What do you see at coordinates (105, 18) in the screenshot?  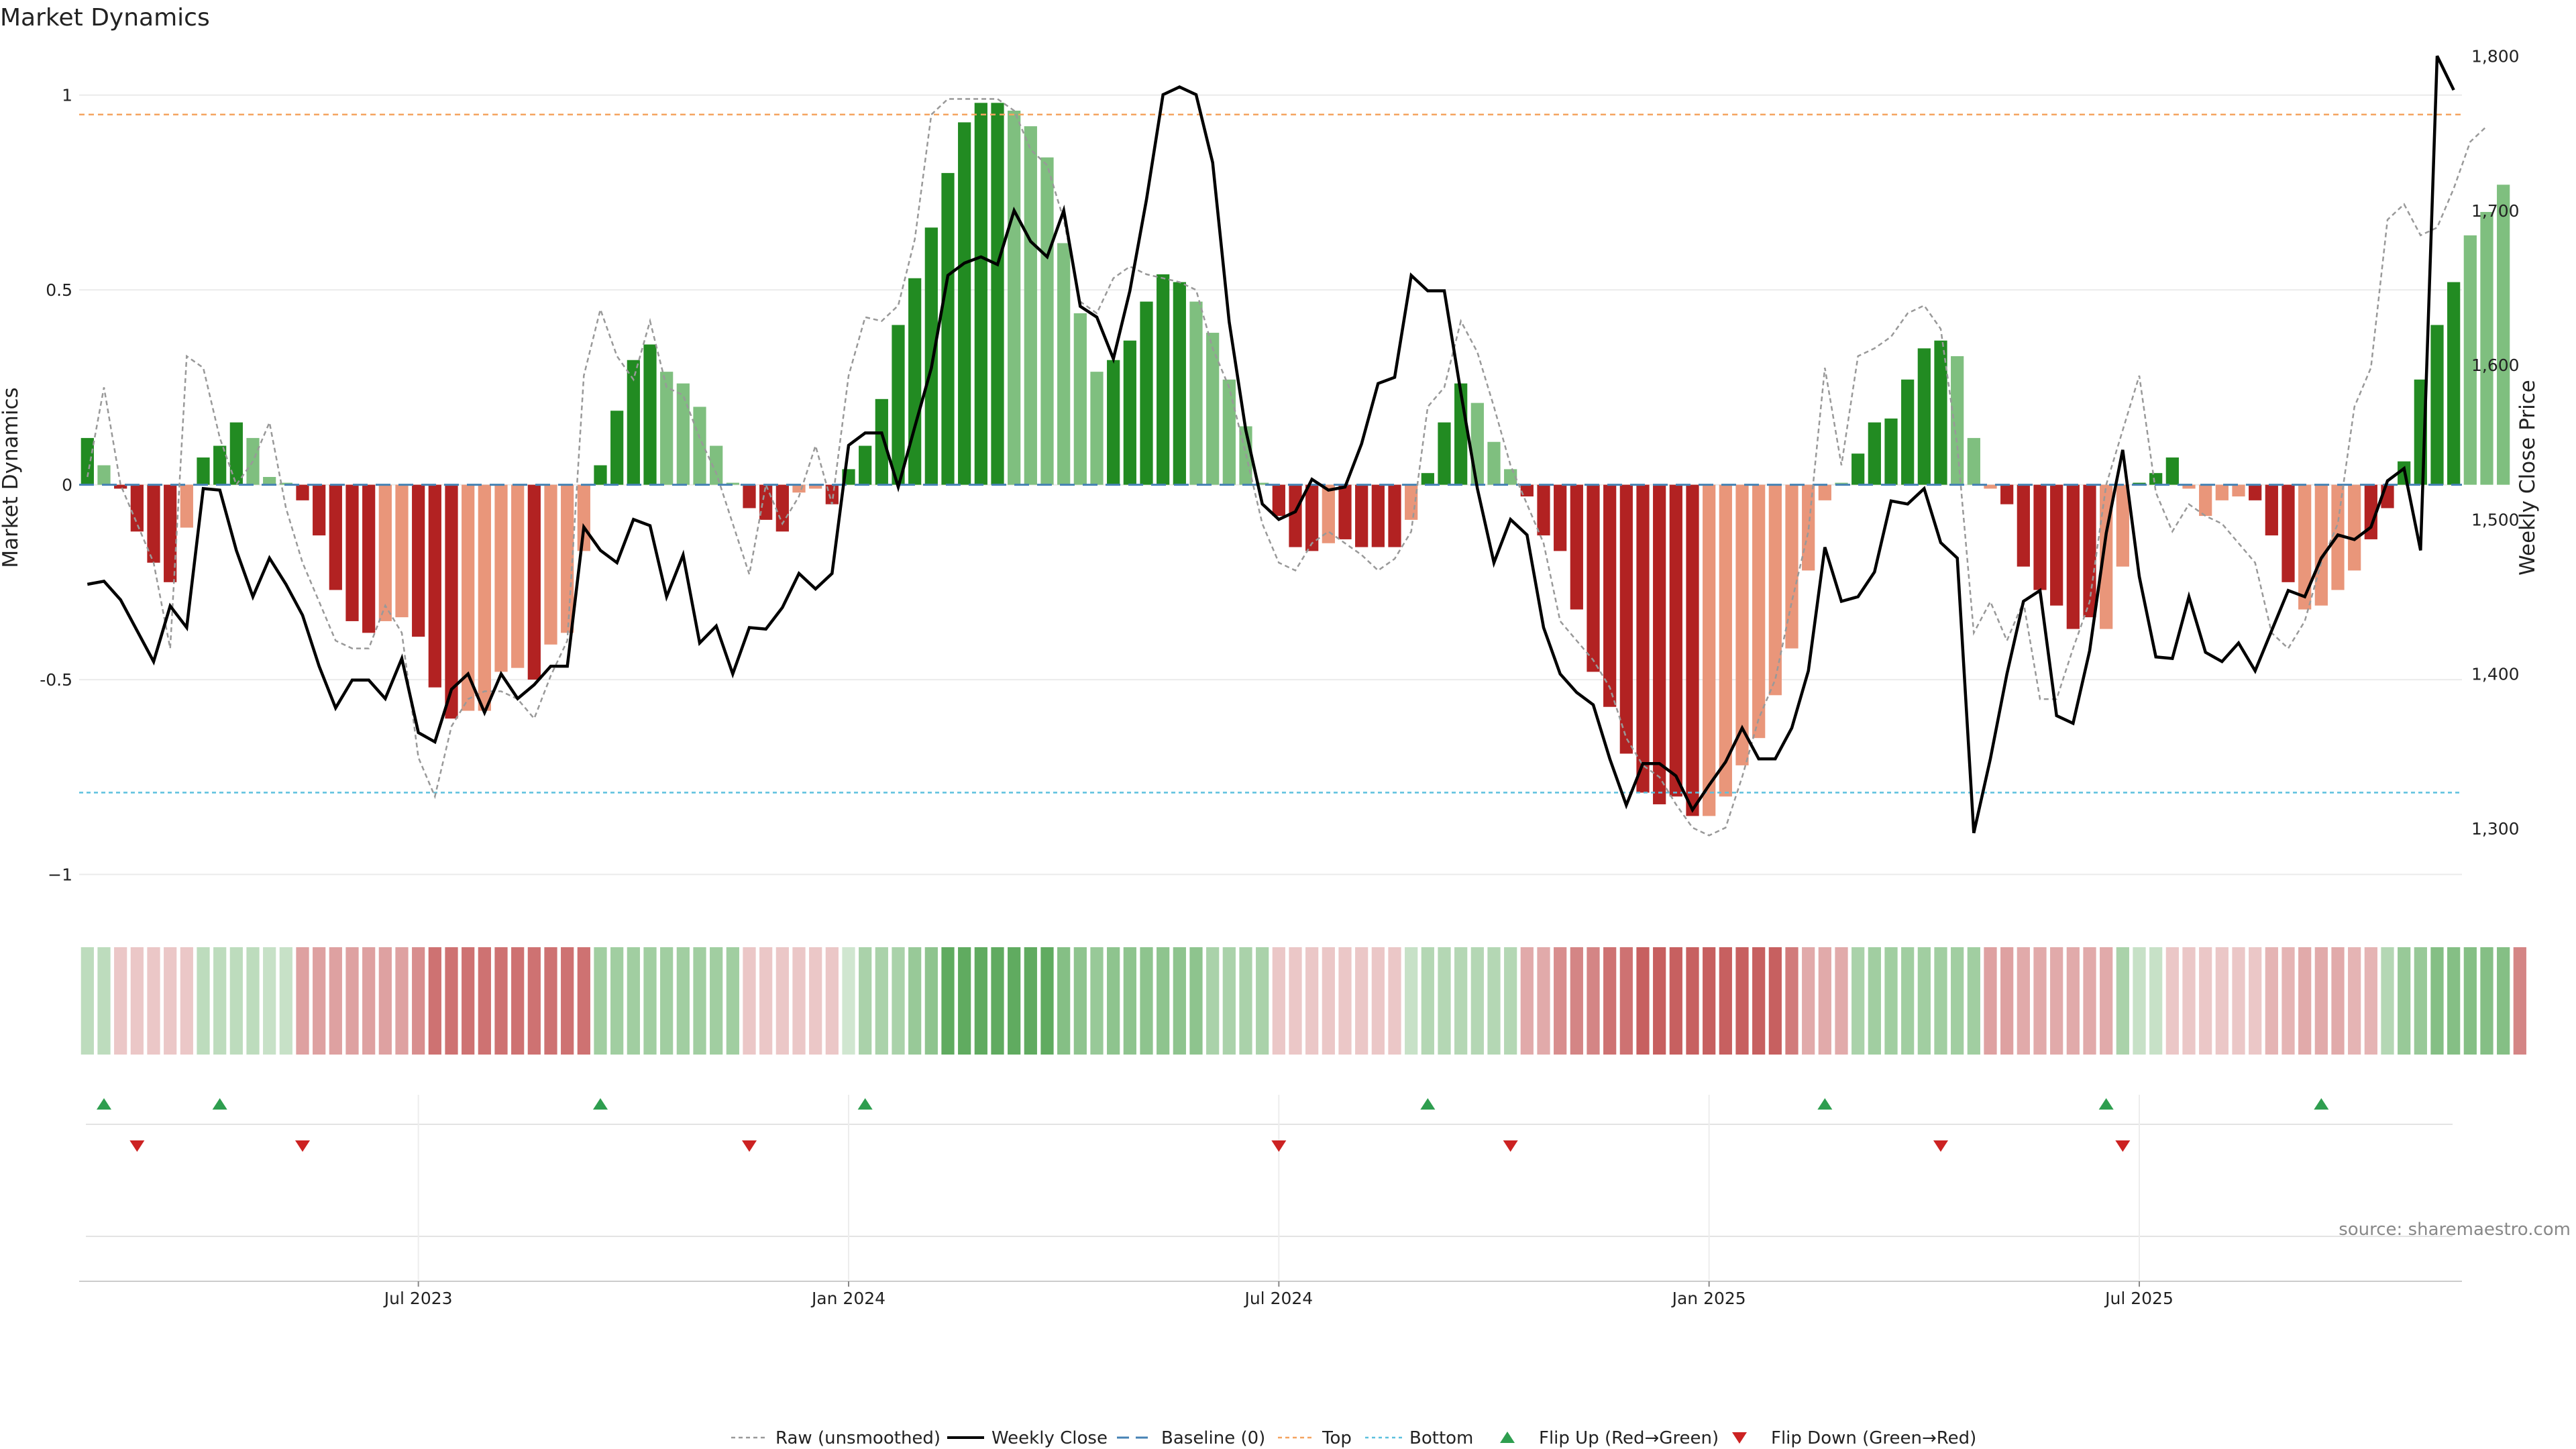 I see `chart-title: Market Dynamics` at bounding box center [105, 18].